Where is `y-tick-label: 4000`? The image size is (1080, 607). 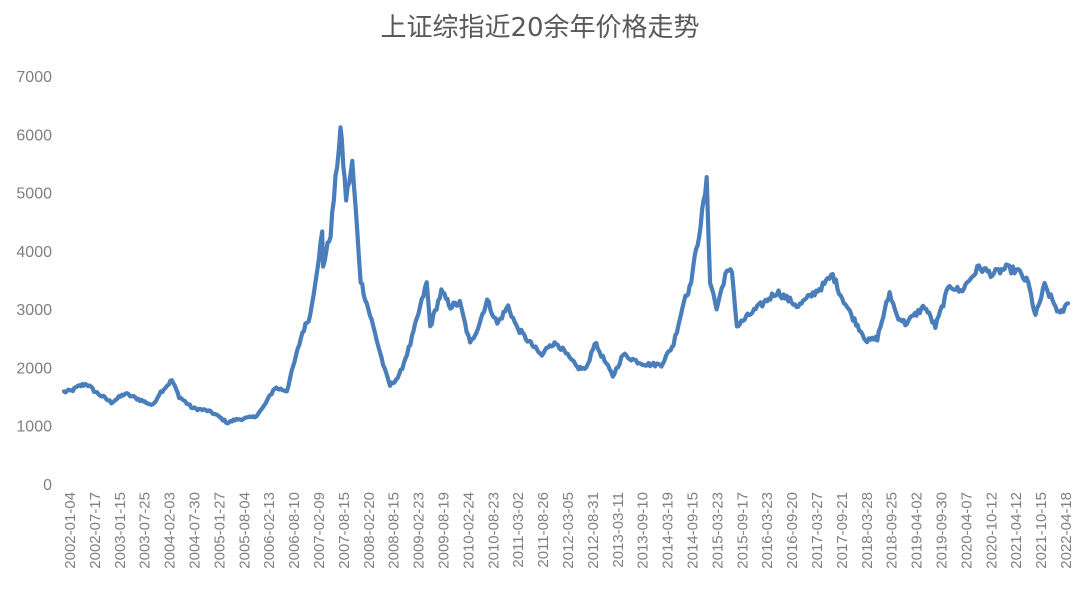 y-tick-label: 4000 is located at coordinates (34, 252).